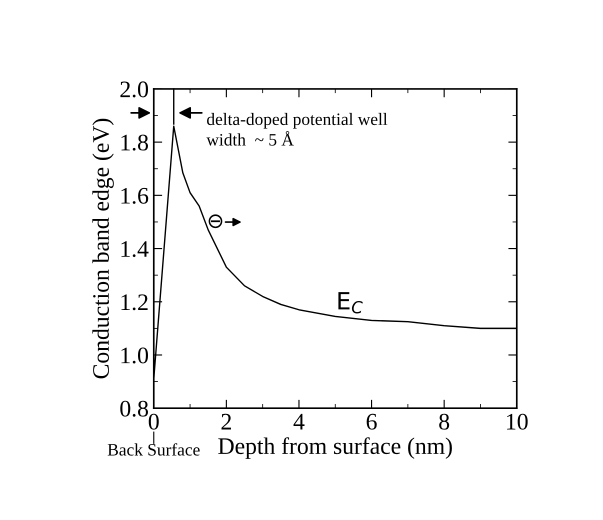  Describe the element at coordinates (134, 142) in the screenshot. I see `y-tick-label: 1.8` at that location.